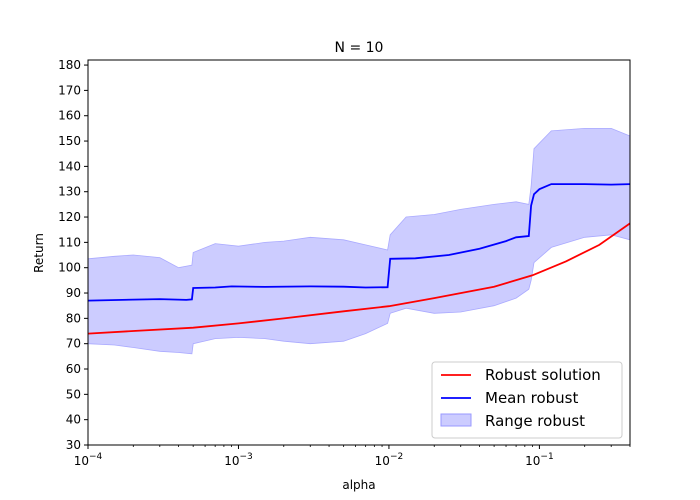 The width and height of the screenshot is (700, 500). I want to click on x-tick-label: 10⁻³, so click(238, 460).